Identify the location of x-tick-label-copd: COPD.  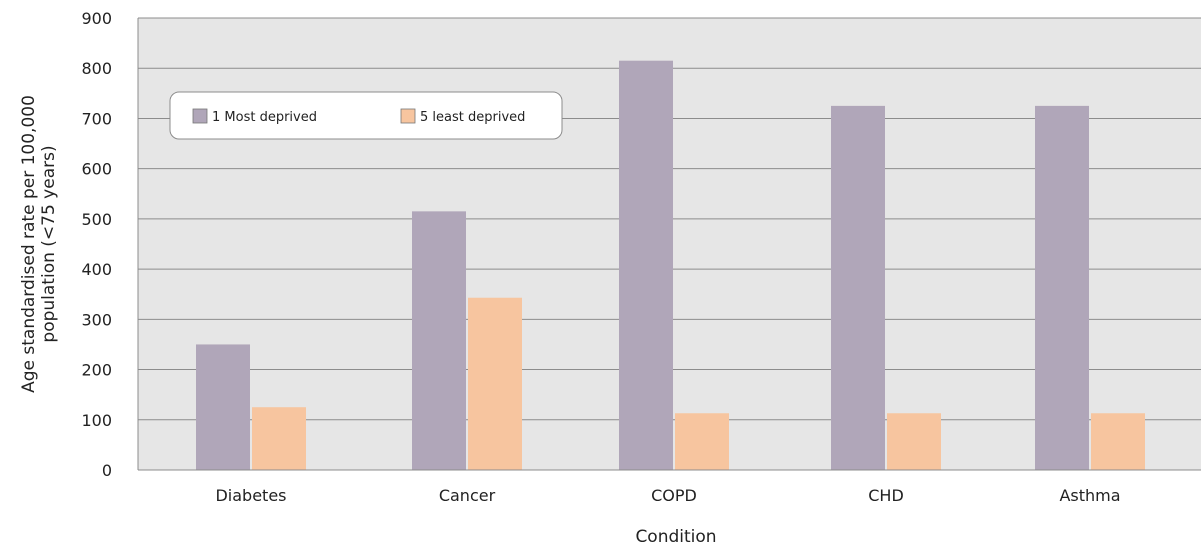
(674, 495).